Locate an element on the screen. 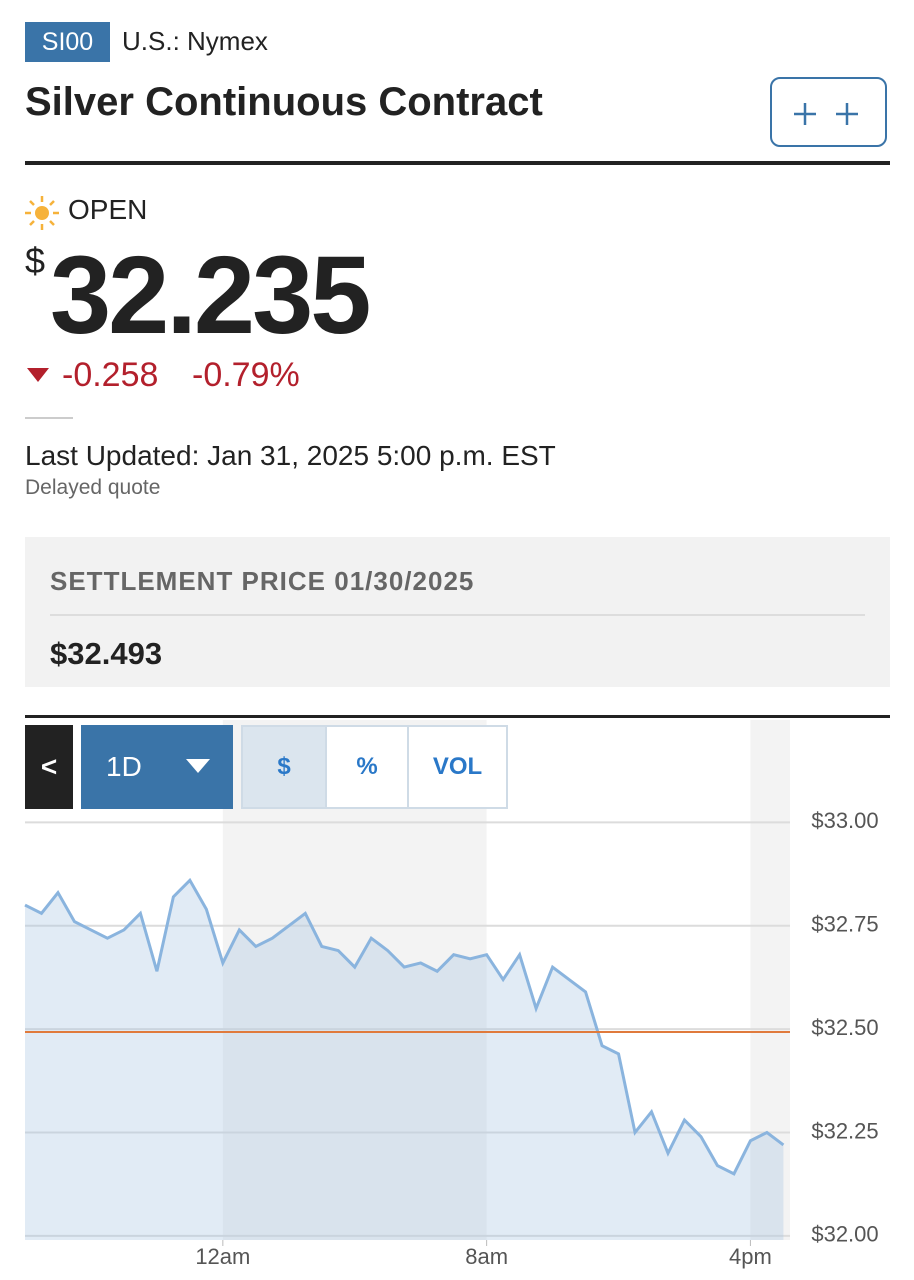  y-tick-label: $32.50 is located at coordinates (844, 1027).